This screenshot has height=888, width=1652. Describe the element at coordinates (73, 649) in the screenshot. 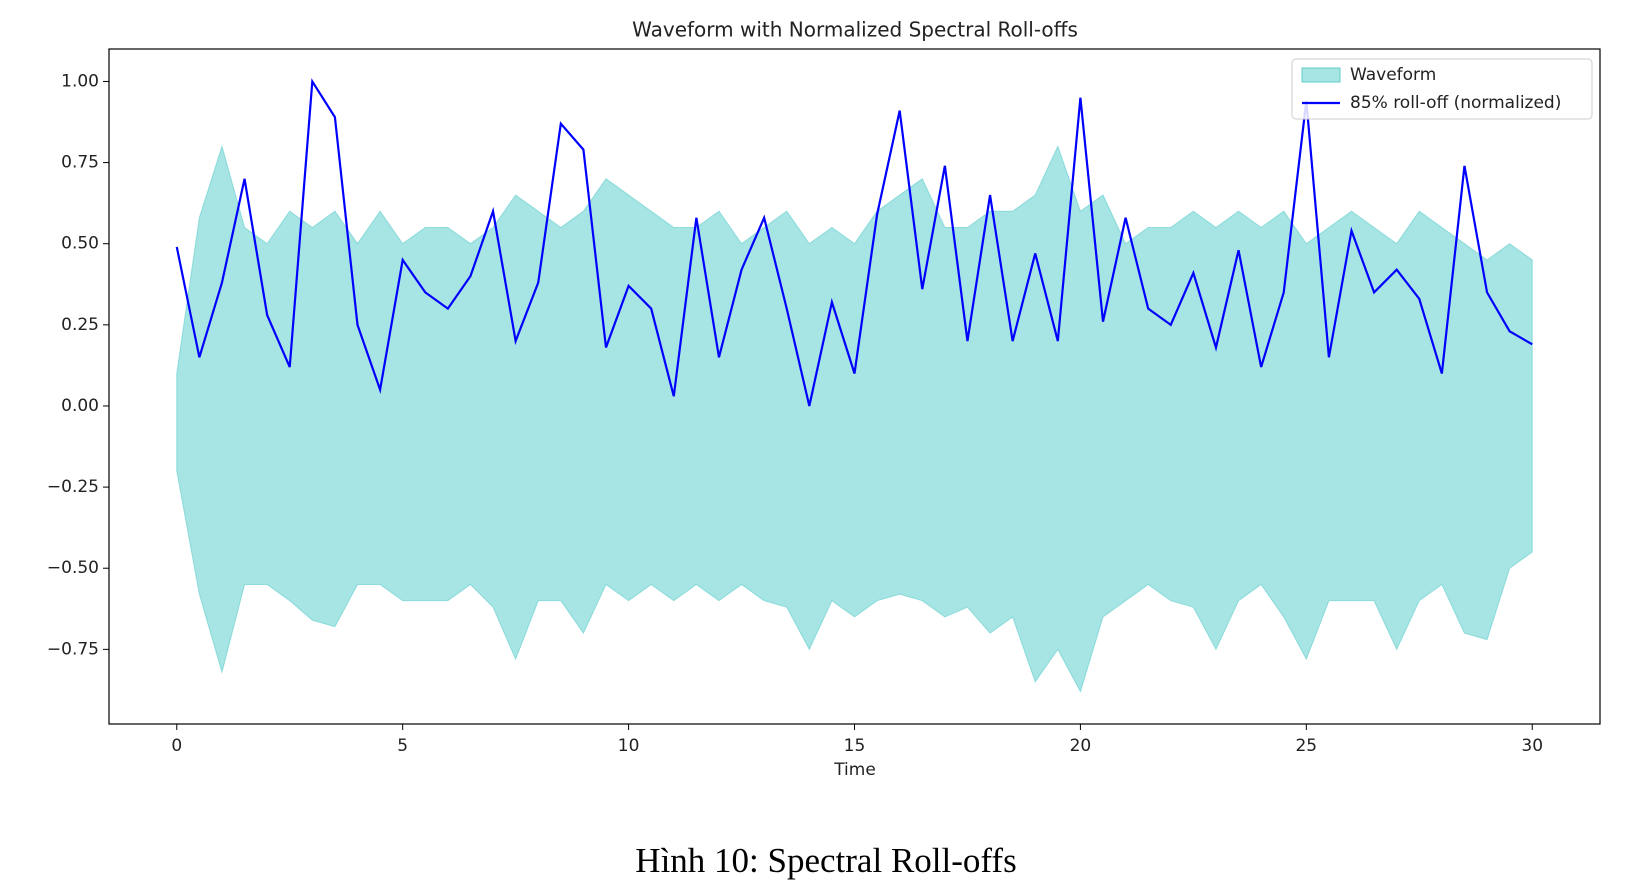

I see `y-tick-label: −0.75` at that location.